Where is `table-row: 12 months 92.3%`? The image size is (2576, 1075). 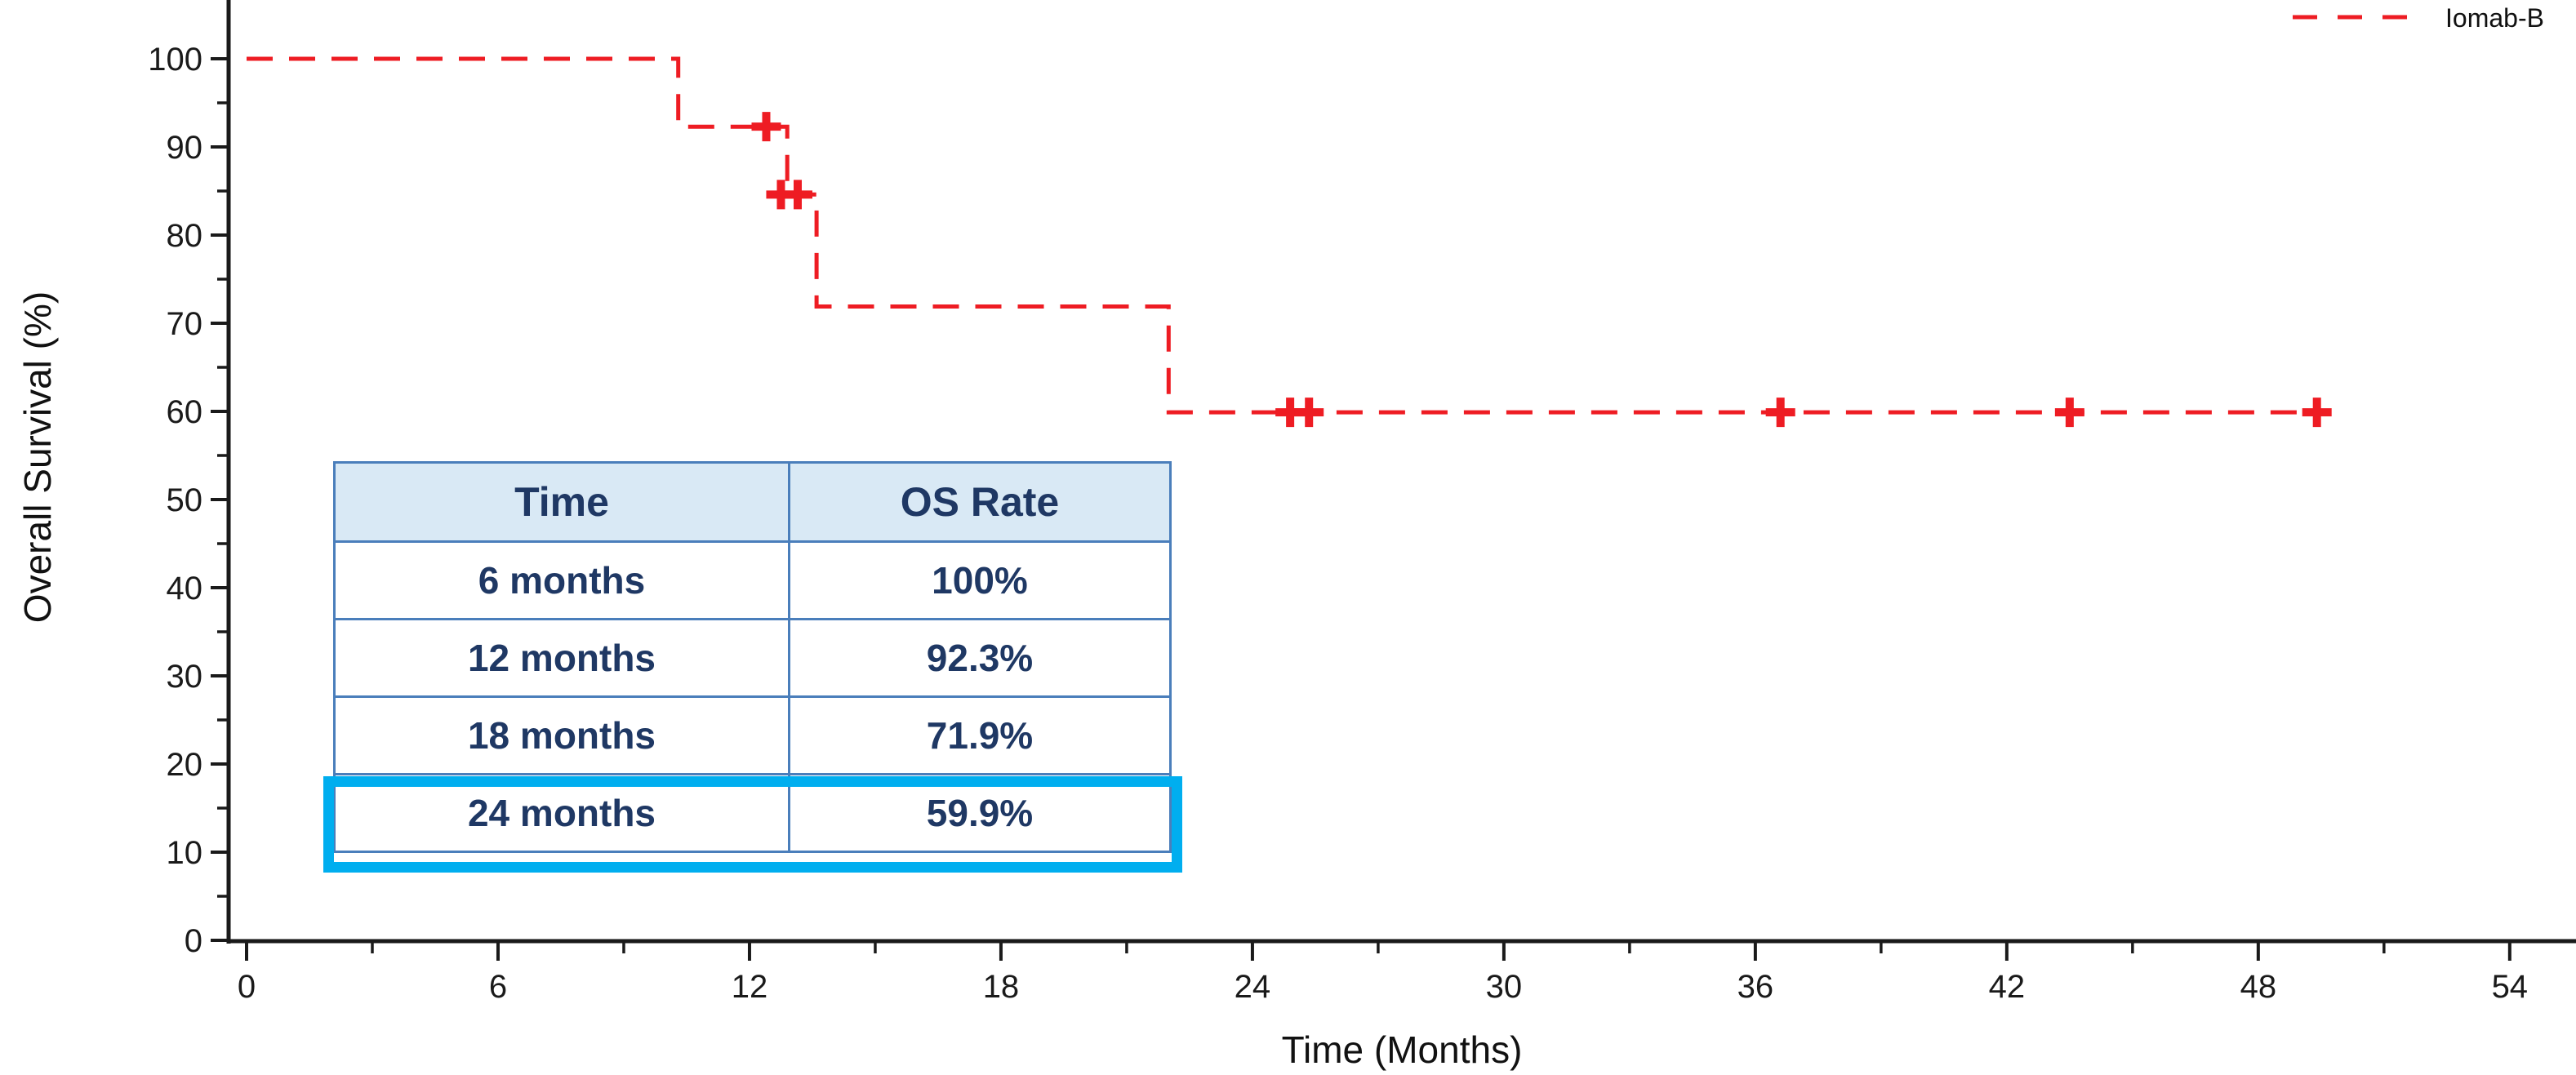
table-row: 12 months 92.3% is located at coordinates (752, 658).